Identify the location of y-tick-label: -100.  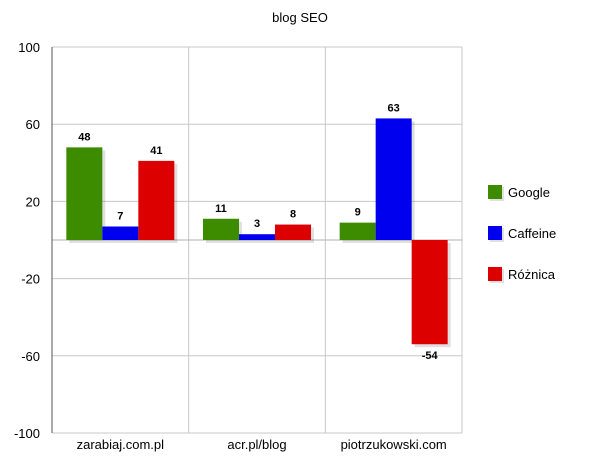
(27, 433).